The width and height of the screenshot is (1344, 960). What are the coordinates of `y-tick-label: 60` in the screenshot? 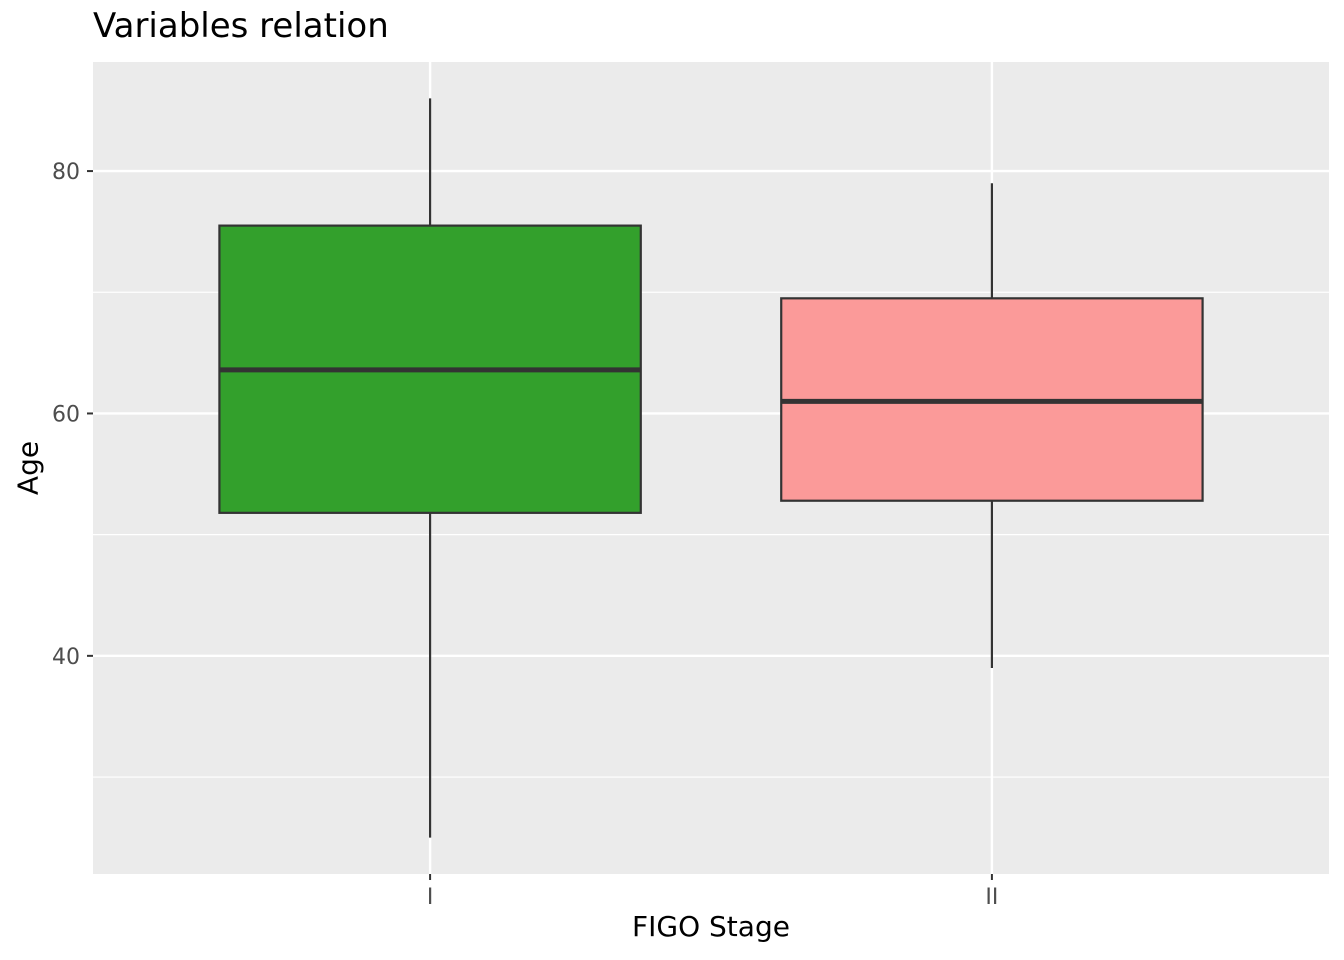 It's located at (66, 414).